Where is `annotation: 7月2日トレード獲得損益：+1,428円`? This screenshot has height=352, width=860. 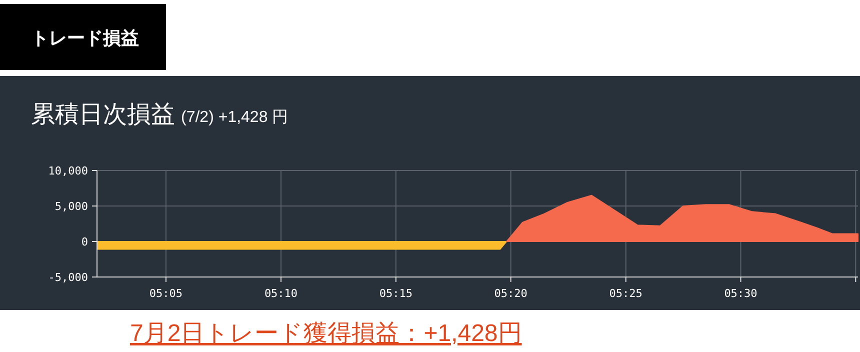 annotation: 7月2日トレード獲得損益：+1,428円 is located at coordinates (326, 333).